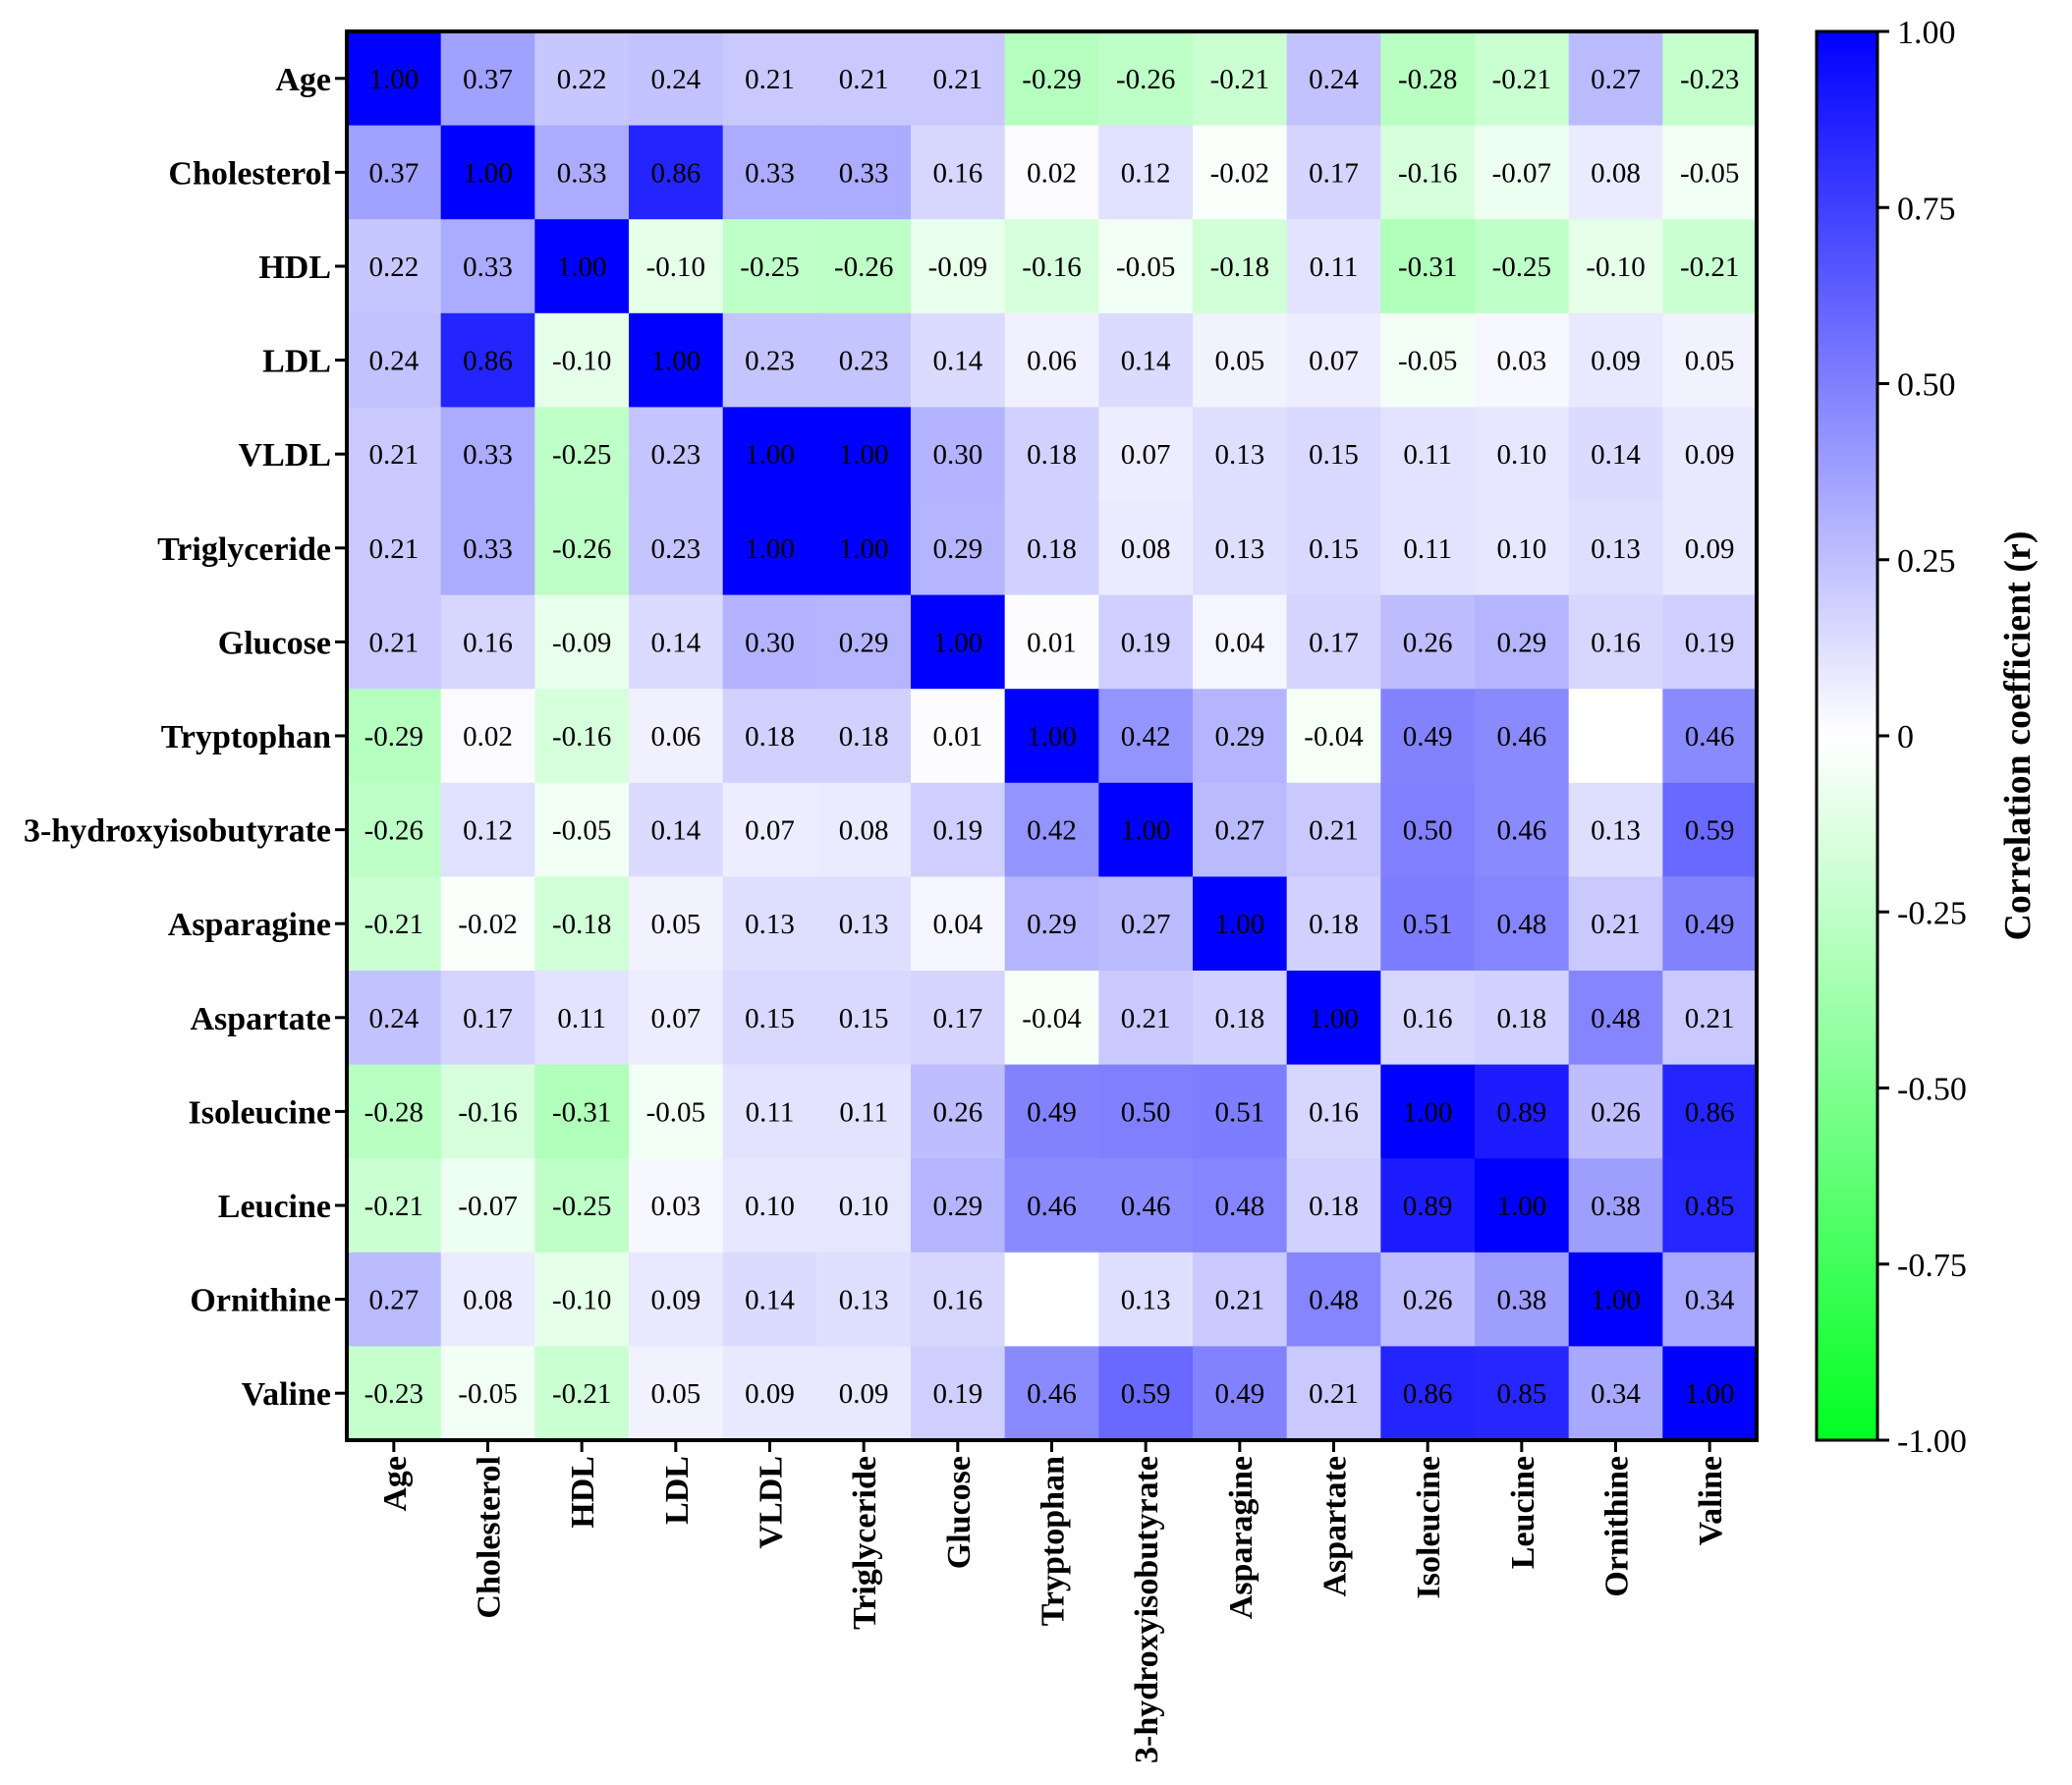 This screenshot has width=2072, height=1785. I want to click on heatmap-cell-triglyceride-asparagine, so click(1240, 548).